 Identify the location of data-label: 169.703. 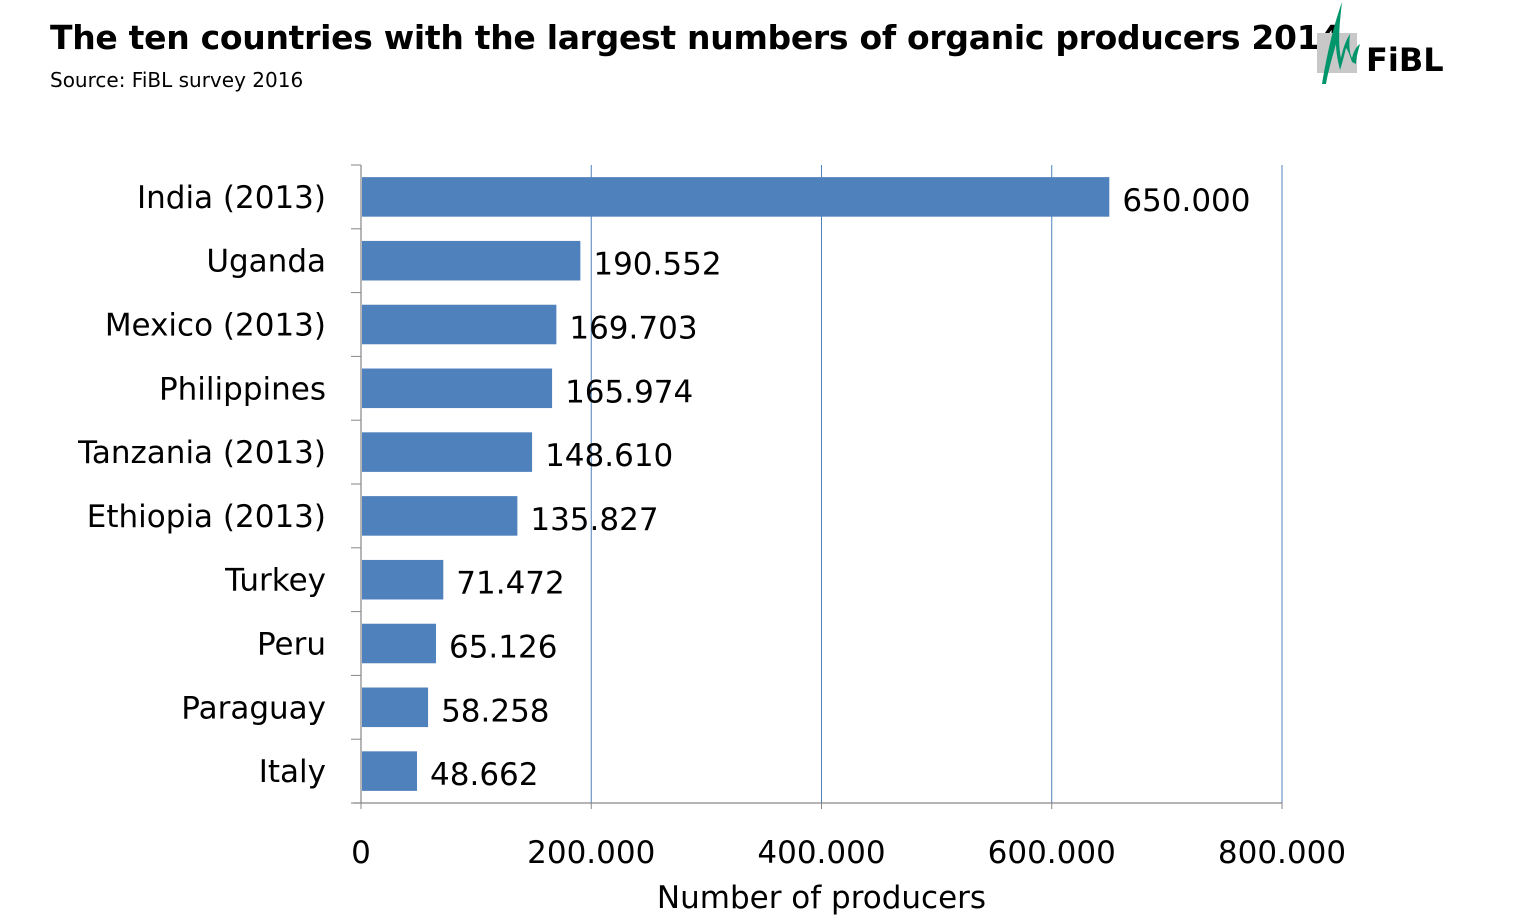
(633, 329).